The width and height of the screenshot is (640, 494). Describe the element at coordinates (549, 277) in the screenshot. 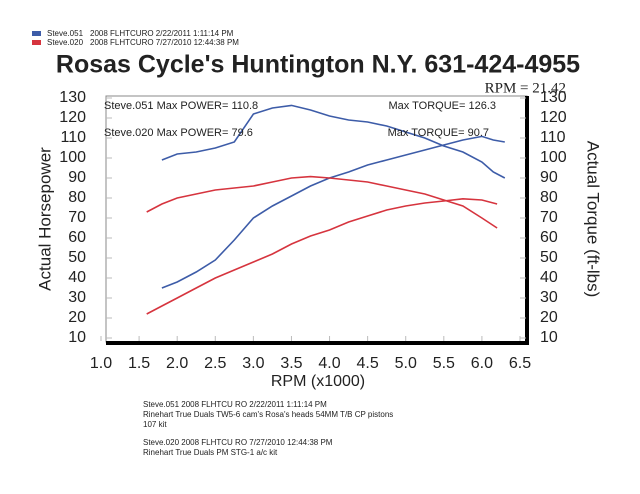

I see `y2-tick-label: 40` at that location.